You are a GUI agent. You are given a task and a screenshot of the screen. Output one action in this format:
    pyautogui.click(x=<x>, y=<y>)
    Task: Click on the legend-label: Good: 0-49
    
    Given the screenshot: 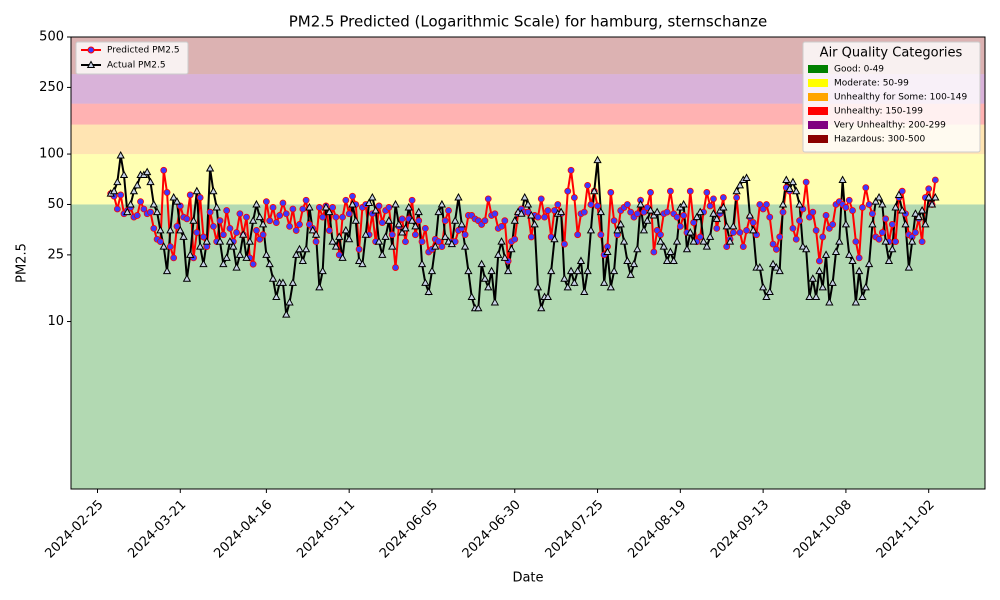 What is the action you would take?
    pyautogui.click(x=859, y=70)
    